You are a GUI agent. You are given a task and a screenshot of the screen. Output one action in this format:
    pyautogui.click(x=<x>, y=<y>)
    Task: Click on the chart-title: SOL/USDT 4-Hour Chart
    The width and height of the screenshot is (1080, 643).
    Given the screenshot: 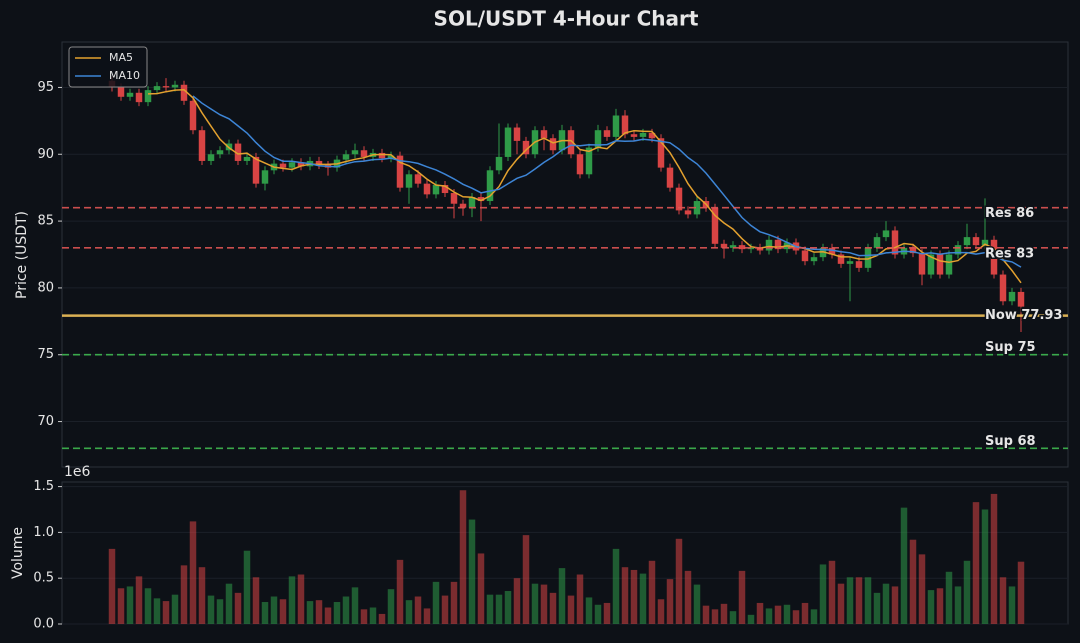 What is the action you would take?
    pyautogui.click(x=566, y=19)
    